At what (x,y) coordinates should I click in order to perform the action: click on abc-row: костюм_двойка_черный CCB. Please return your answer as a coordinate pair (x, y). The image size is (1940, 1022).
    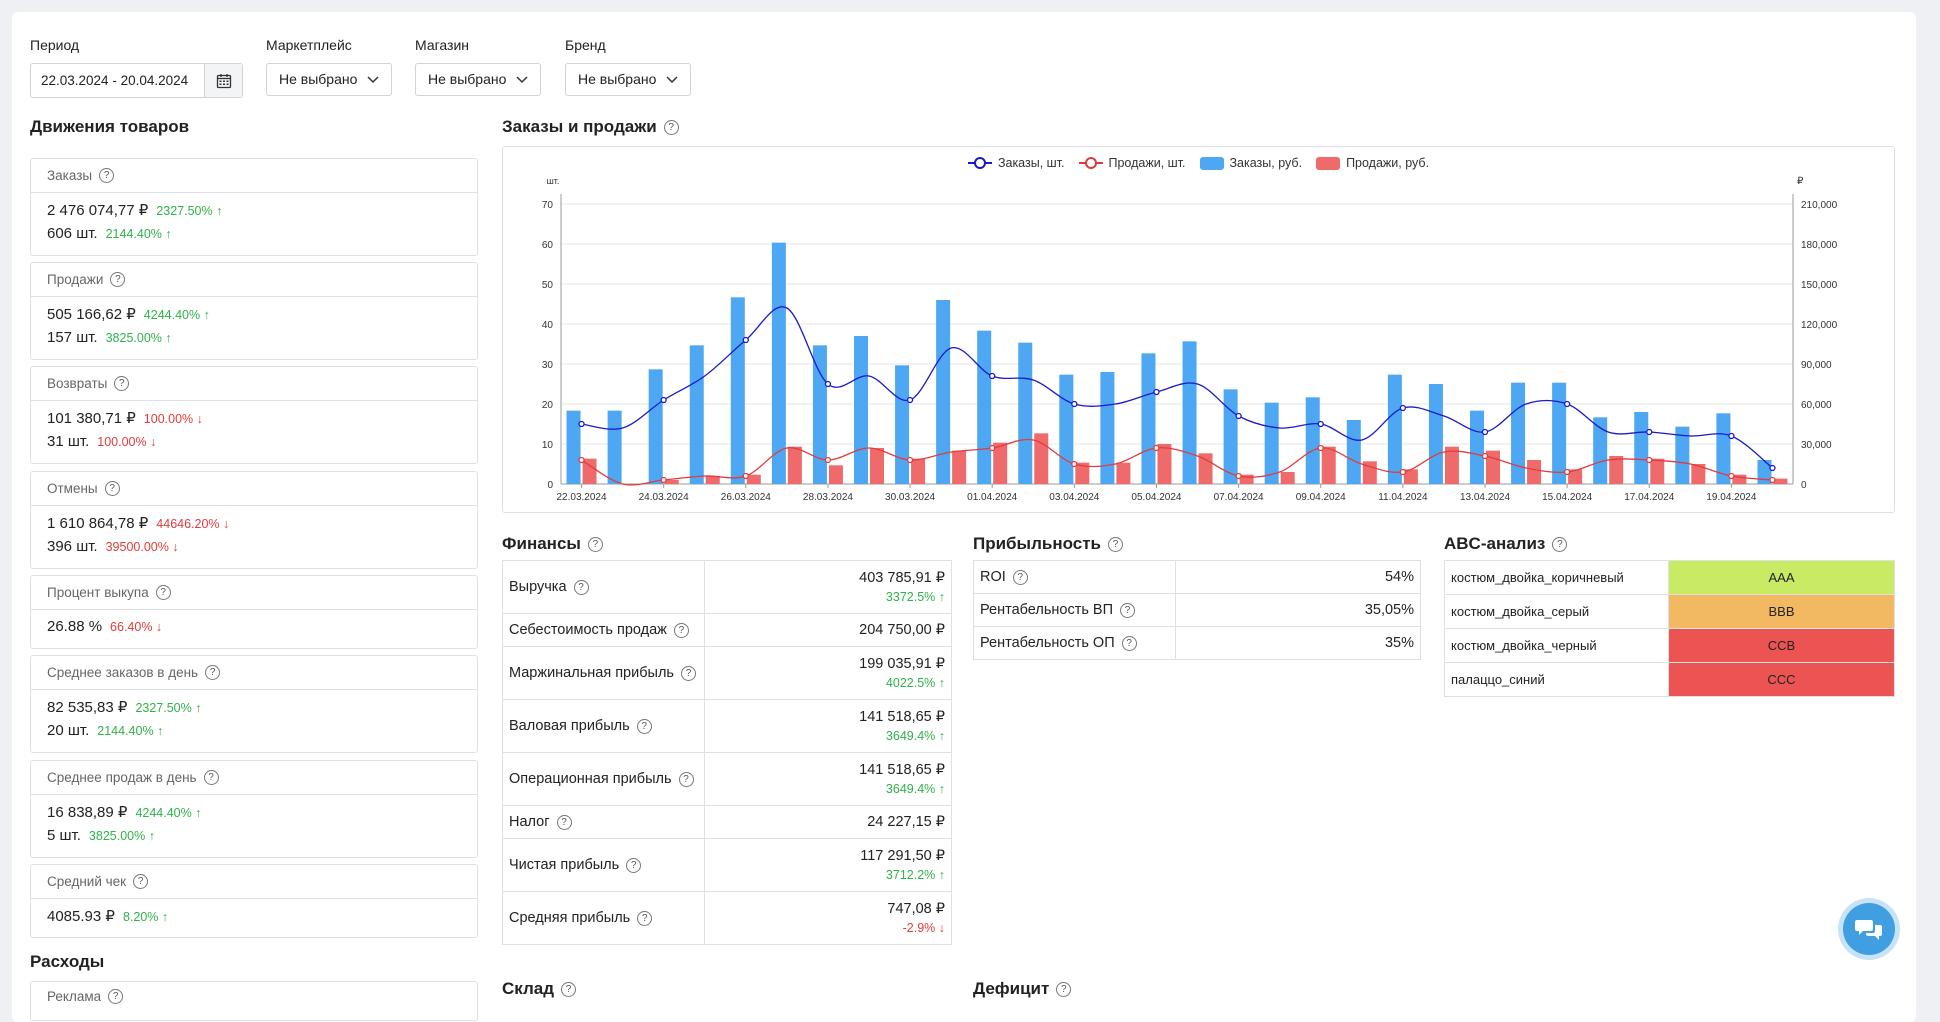
    Looking at the image, I should click on (1669, 645).